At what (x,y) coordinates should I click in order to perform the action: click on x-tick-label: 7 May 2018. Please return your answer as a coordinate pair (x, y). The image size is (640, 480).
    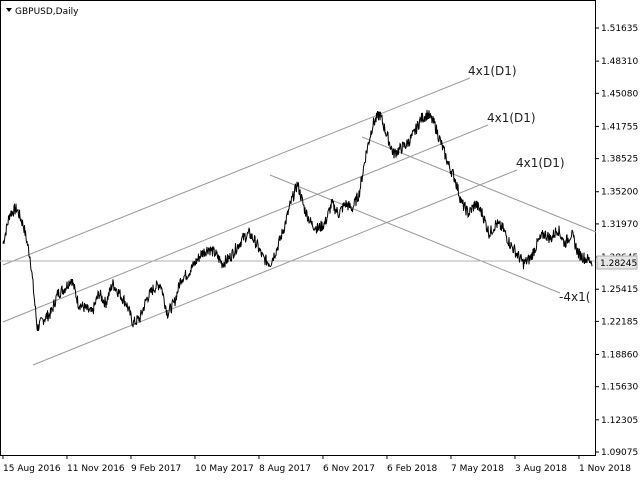
    Looking at the image, I should click on (477, 469).